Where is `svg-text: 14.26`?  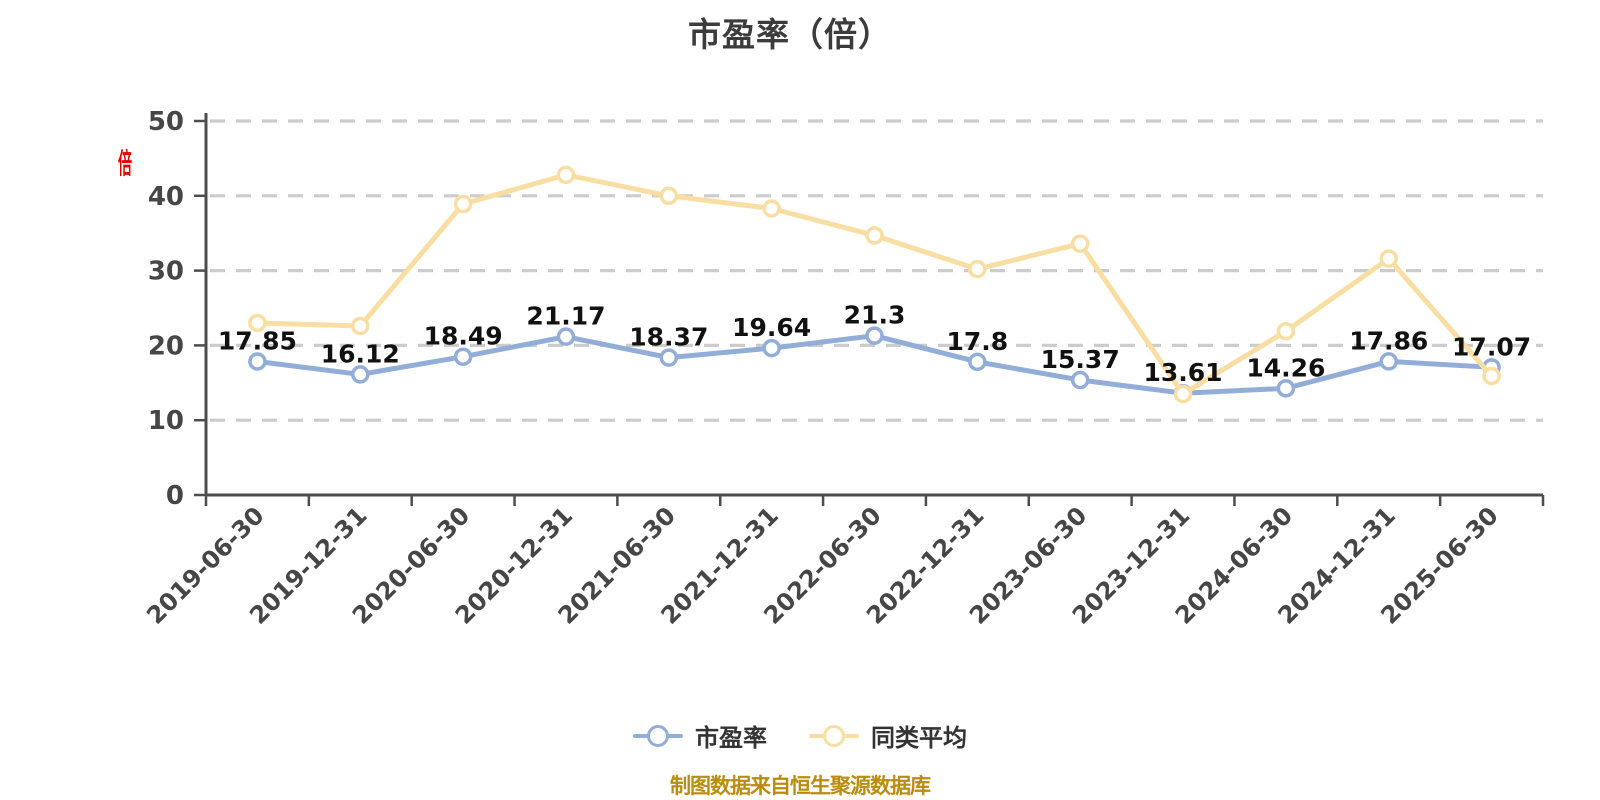 svg-text: 14.26 is located at coordinates (1285, 367).